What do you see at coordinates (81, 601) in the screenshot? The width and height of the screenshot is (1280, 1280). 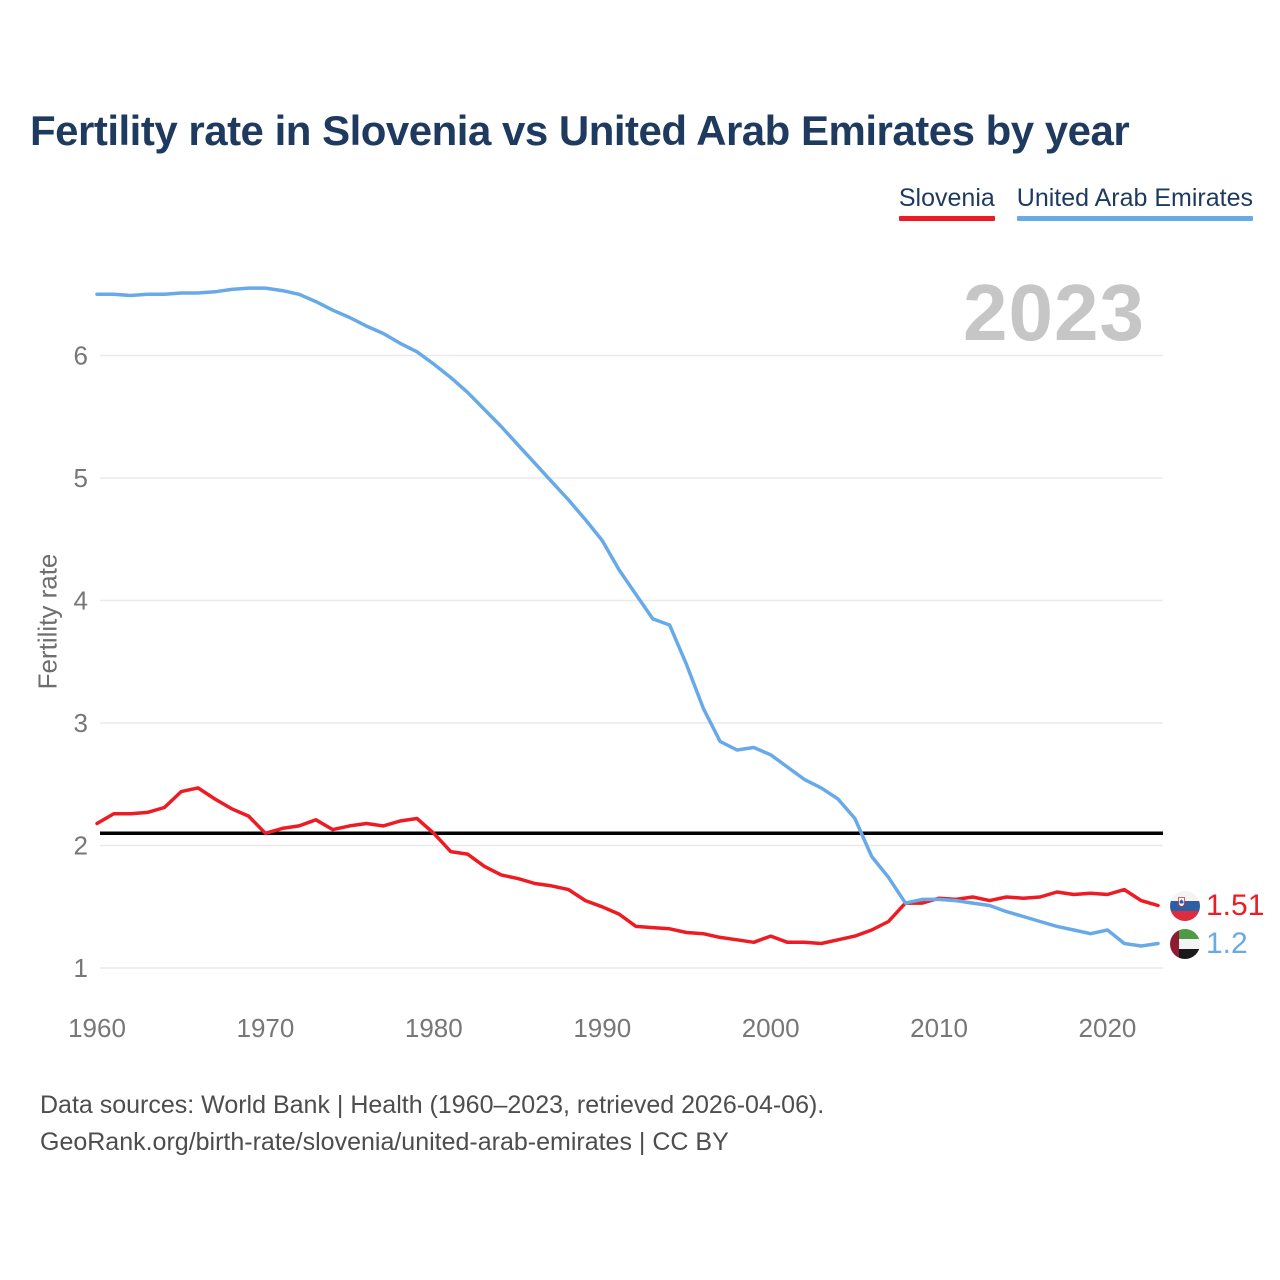 I see `y-tick-label: 4` at bounding box center [81, 601].